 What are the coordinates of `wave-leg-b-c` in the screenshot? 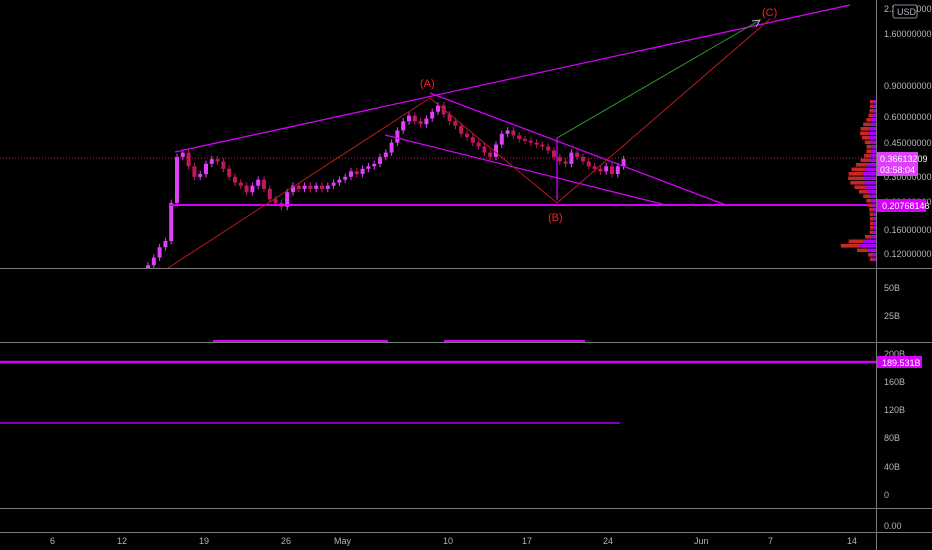 It's located at (663, 111).